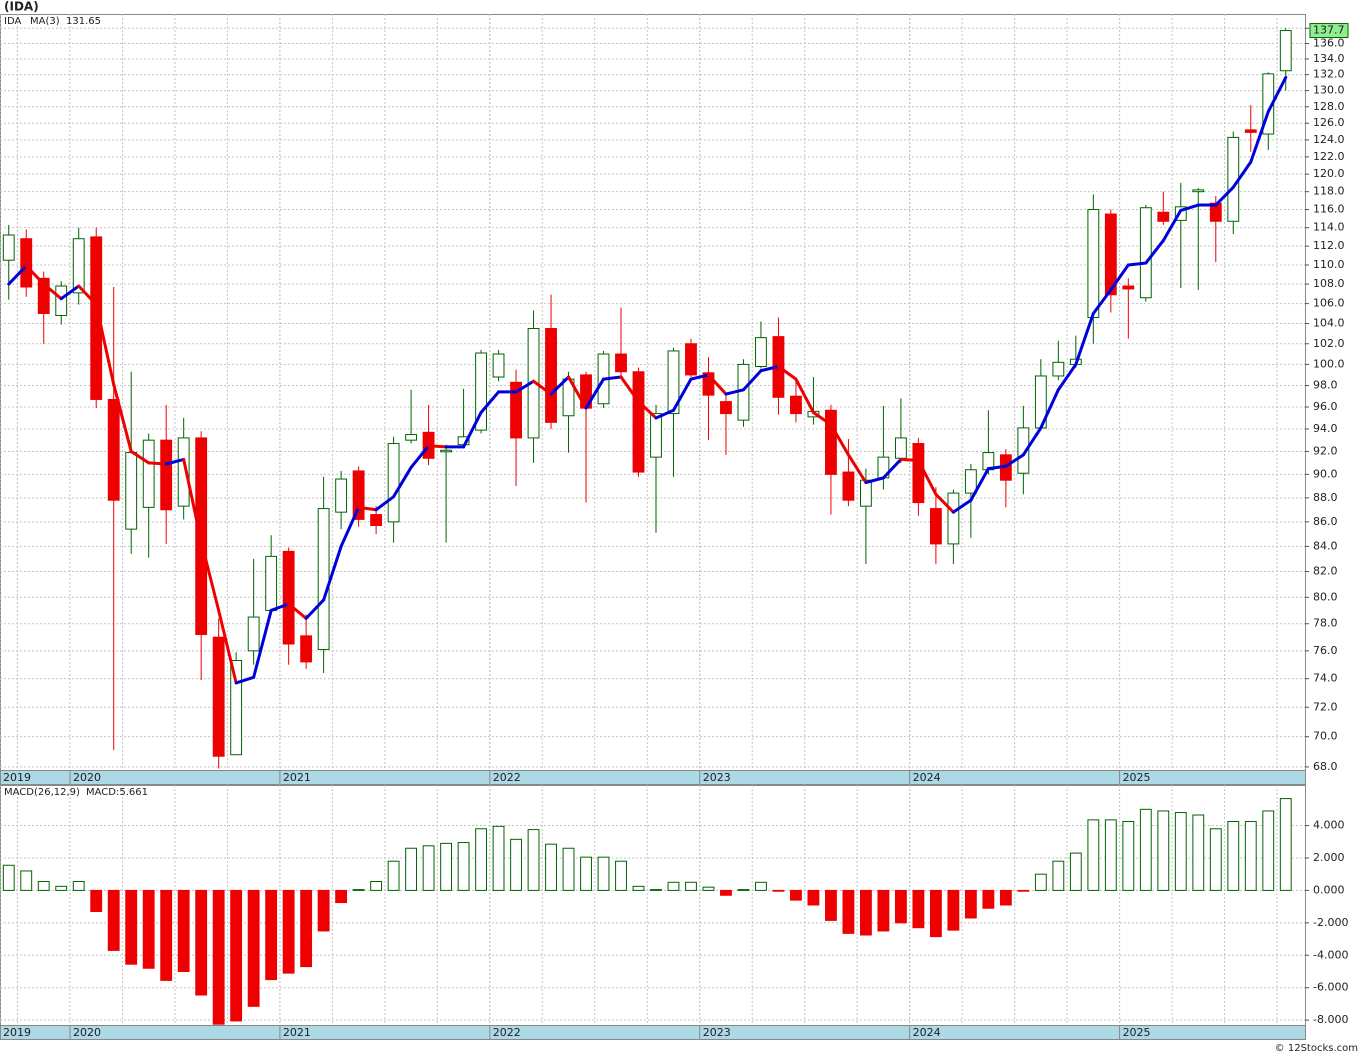 The width and height of the screenshot is (1360, 1056). Describe the element at coordinates (1325, 650) in the screenshot. I see `y-tick-label: 76.0` at that location.